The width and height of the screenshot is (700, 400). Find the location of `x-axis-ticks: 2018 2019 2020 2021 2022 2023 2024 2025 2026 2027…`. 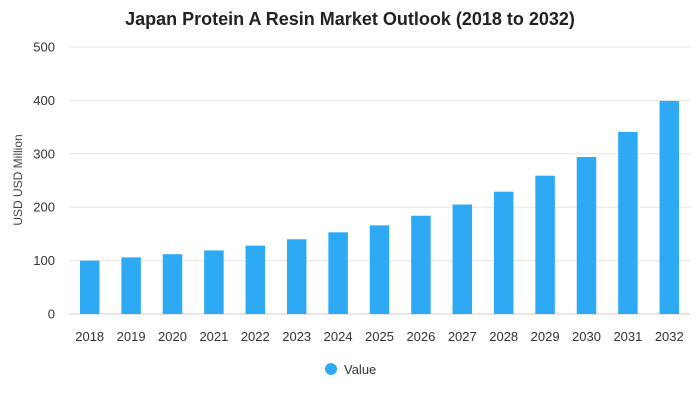

x-axis-ticks: 2018 2019 2020 2021 2022 2023 2024 2025 2026 2027… is located at coordinates (379, 336).